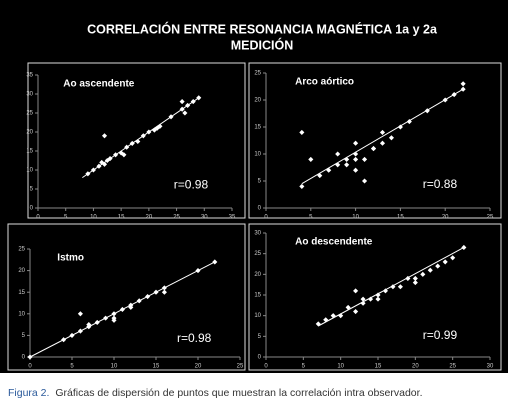  What do you see at coordinates (440, 335) in the screenshot?
I see `annotation: r=0.99` at bounding box center [440, 335].